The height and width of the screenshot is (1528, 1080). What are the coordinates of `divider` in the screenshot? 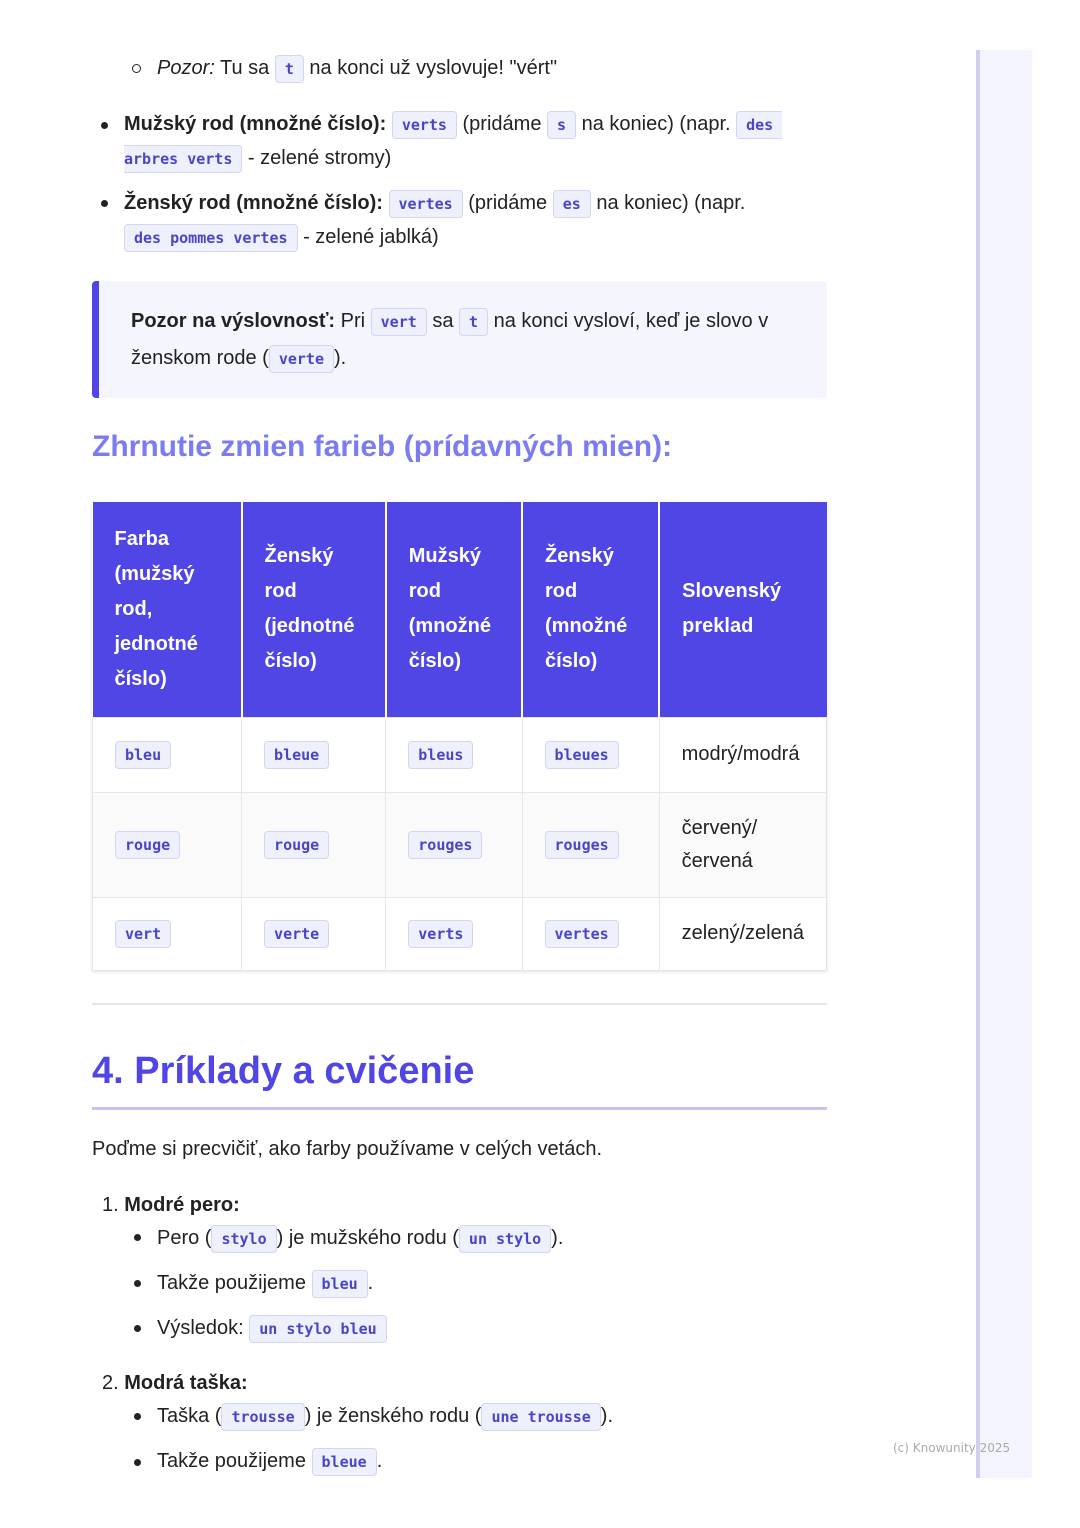 It's located at (459, 1004).